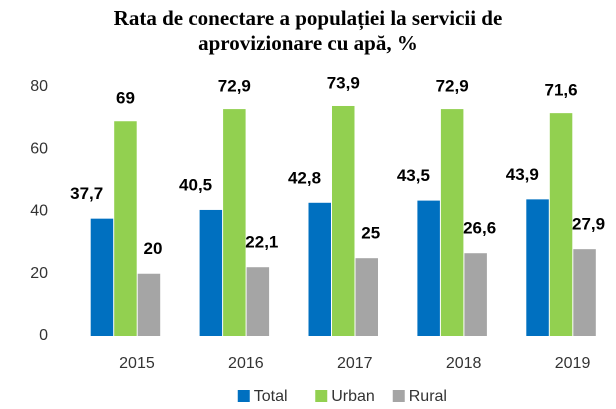 Image resolution: width=616 pixels, height=409 pixels. Describe the element at coordinates (479, 228) in the screenshot. I see `data-label: 26,6` at that location.